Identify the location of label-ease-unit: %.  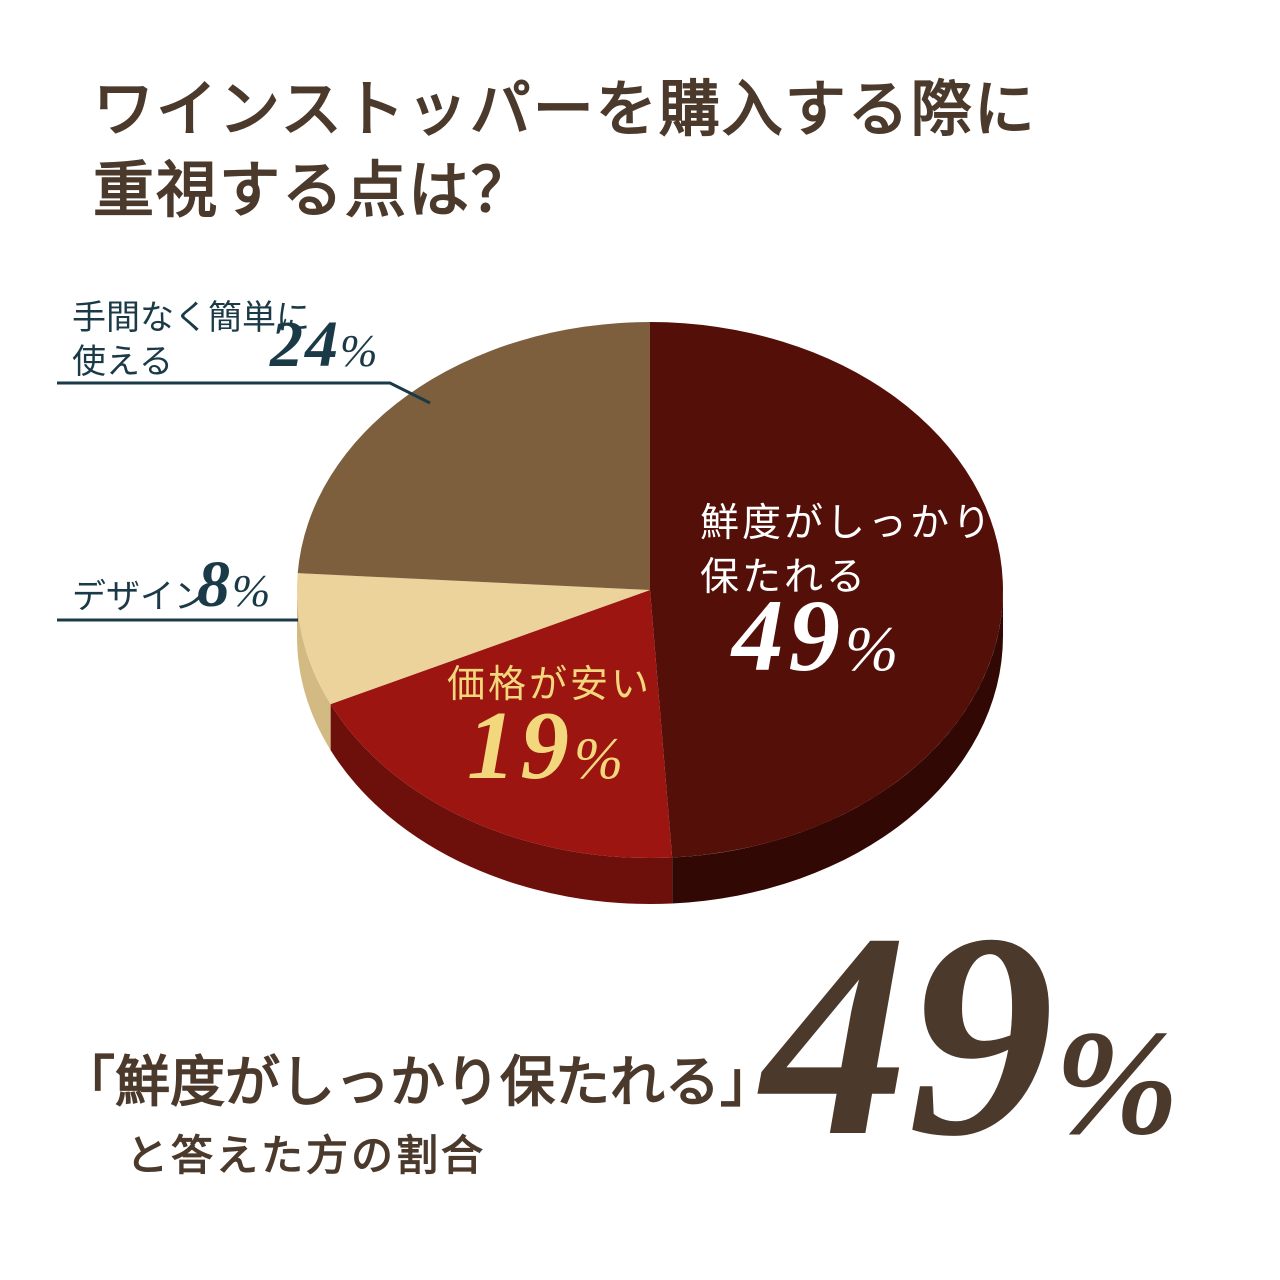
(359, 351).